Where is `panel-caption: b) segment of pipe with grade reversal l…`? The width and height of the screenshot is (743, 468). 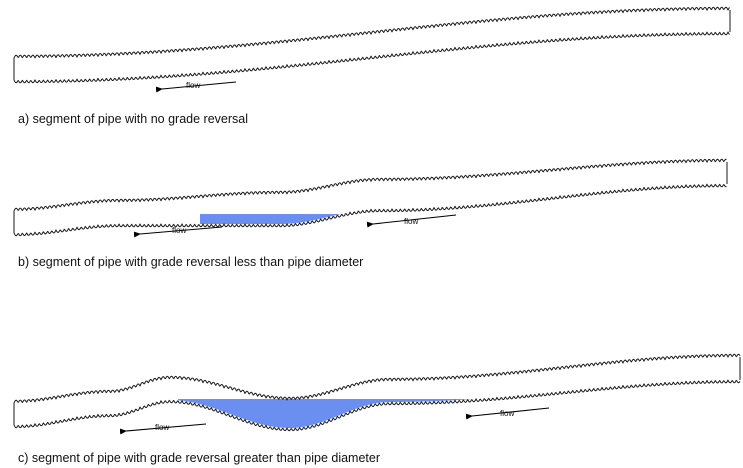 panel-caption: b) segment of pipe with grade reversal l… is located at coordinates (190, 262).